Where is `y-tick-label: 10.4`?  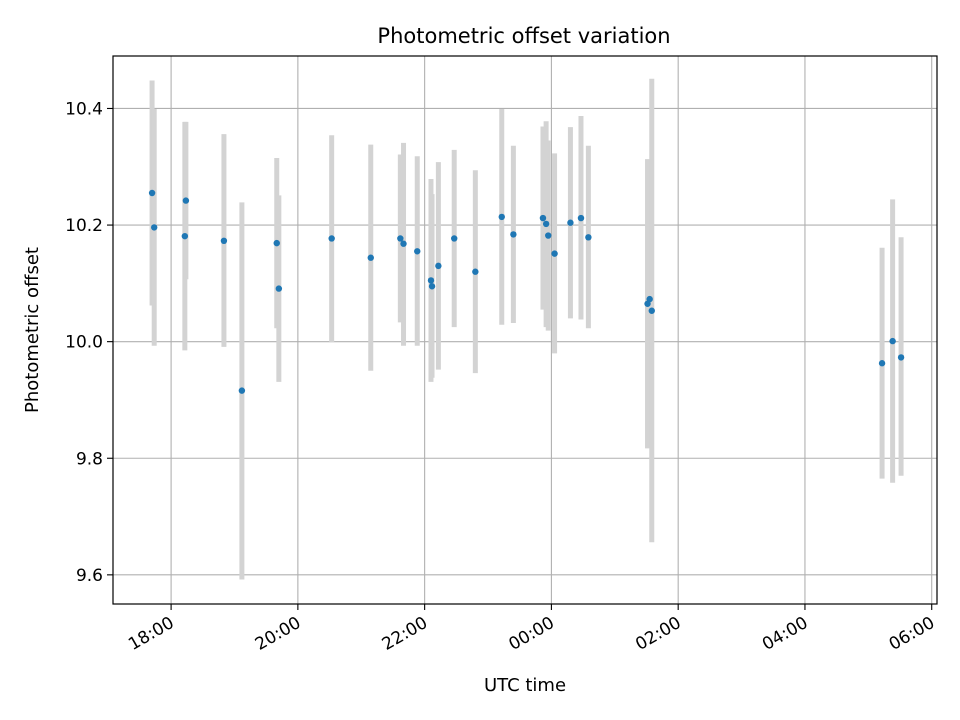 y-tick-label: 10.4 is located at coordinates (84, 109).